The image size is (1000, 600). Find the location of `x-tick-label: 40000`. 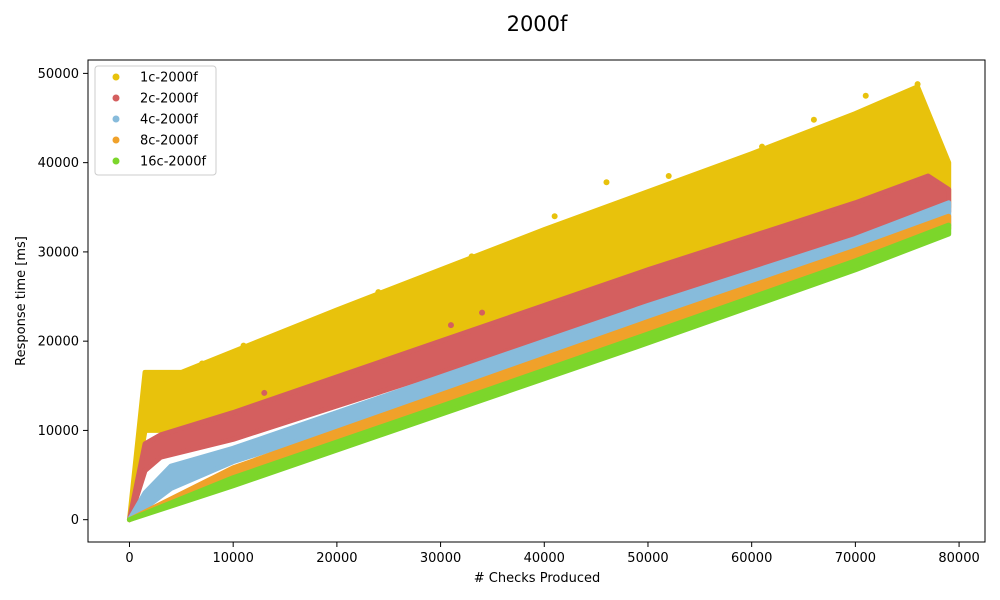

x-tick-label: 40000 is located at coordinates (544, 558).